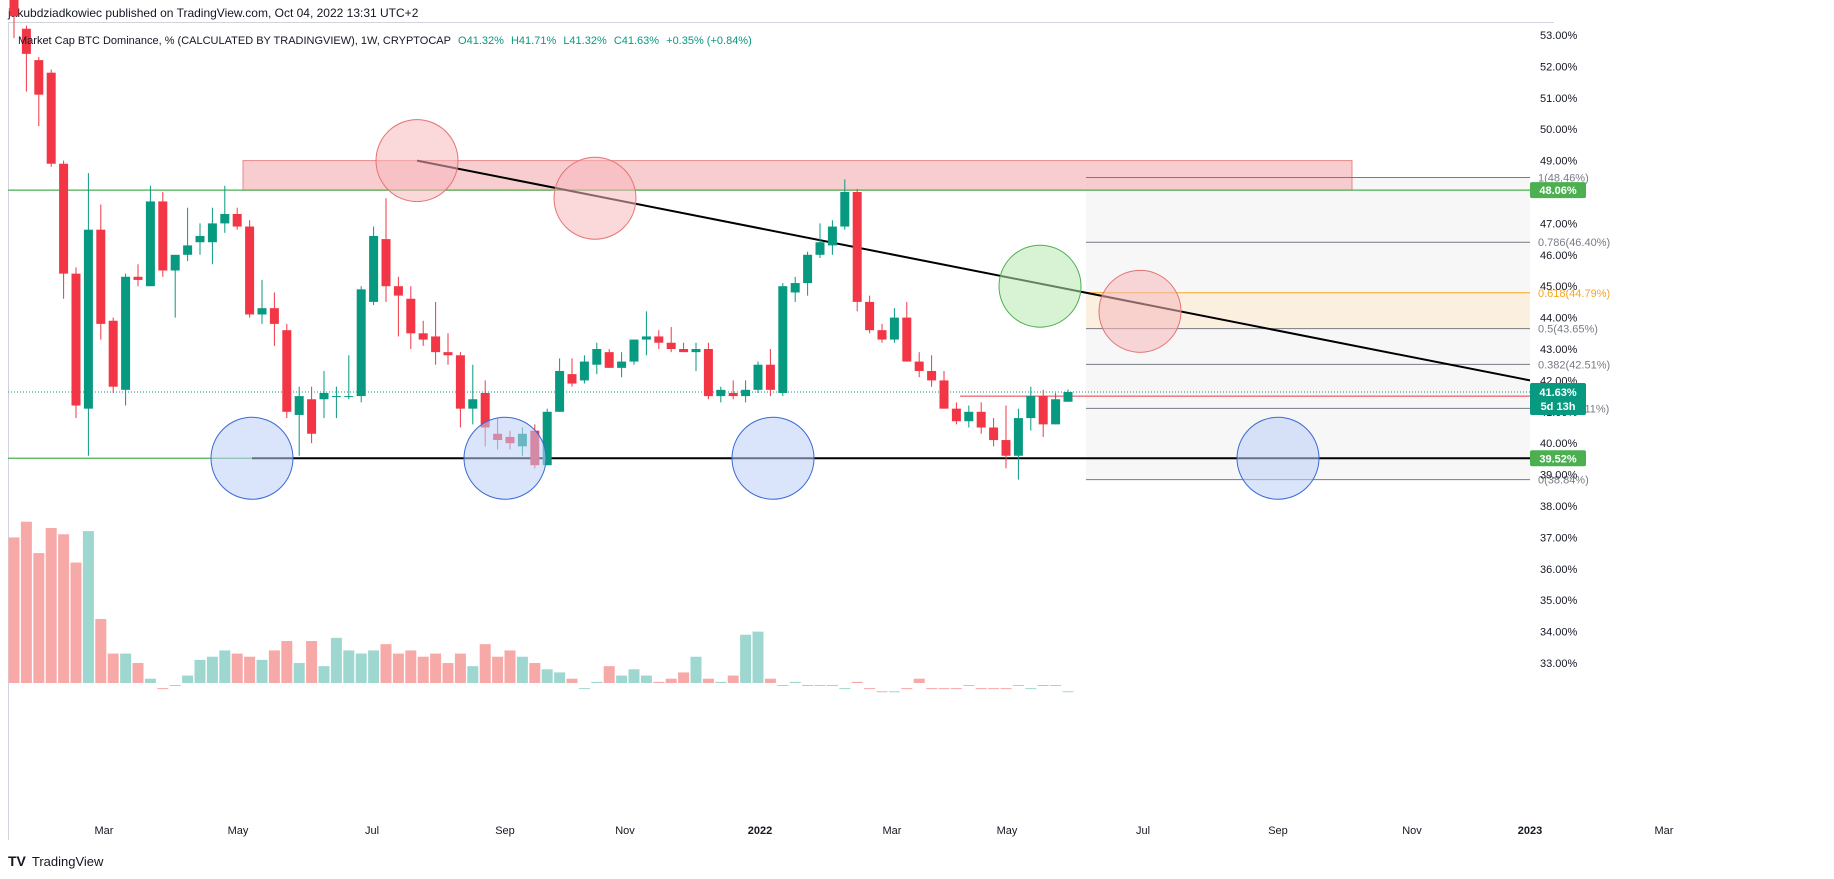  Describe the element at coordinates (55, 861) in the screenshot. I see `tradingview-footer: TV TradingView` at that location.